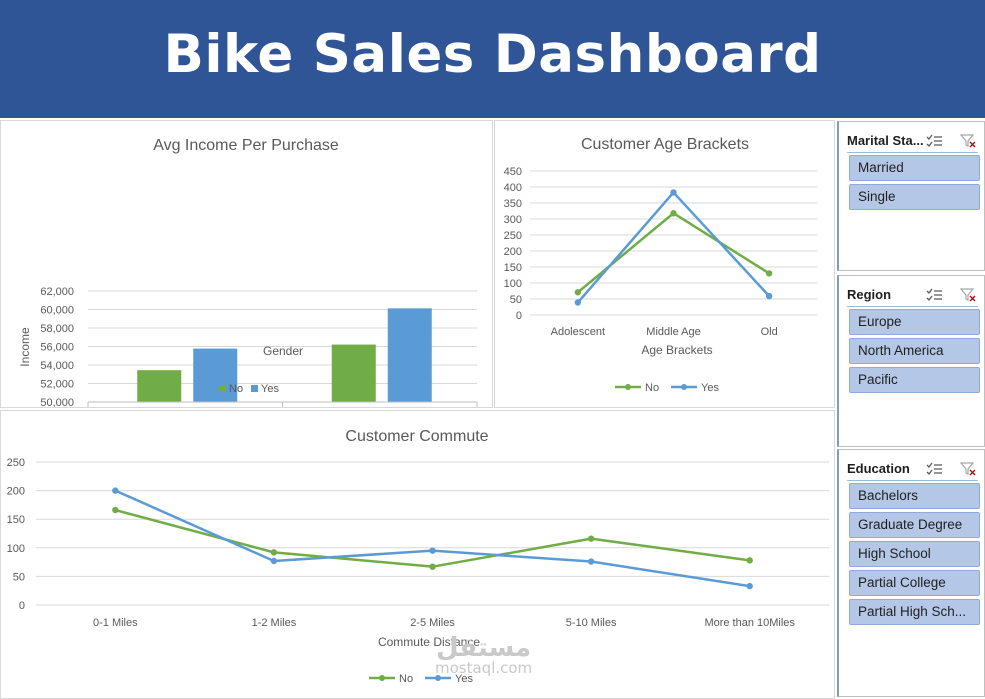 Image resolution: width=985 pixels, height=699 pixels. I want to click on watermark: مستقل mostaql.com, so click(483, 655).